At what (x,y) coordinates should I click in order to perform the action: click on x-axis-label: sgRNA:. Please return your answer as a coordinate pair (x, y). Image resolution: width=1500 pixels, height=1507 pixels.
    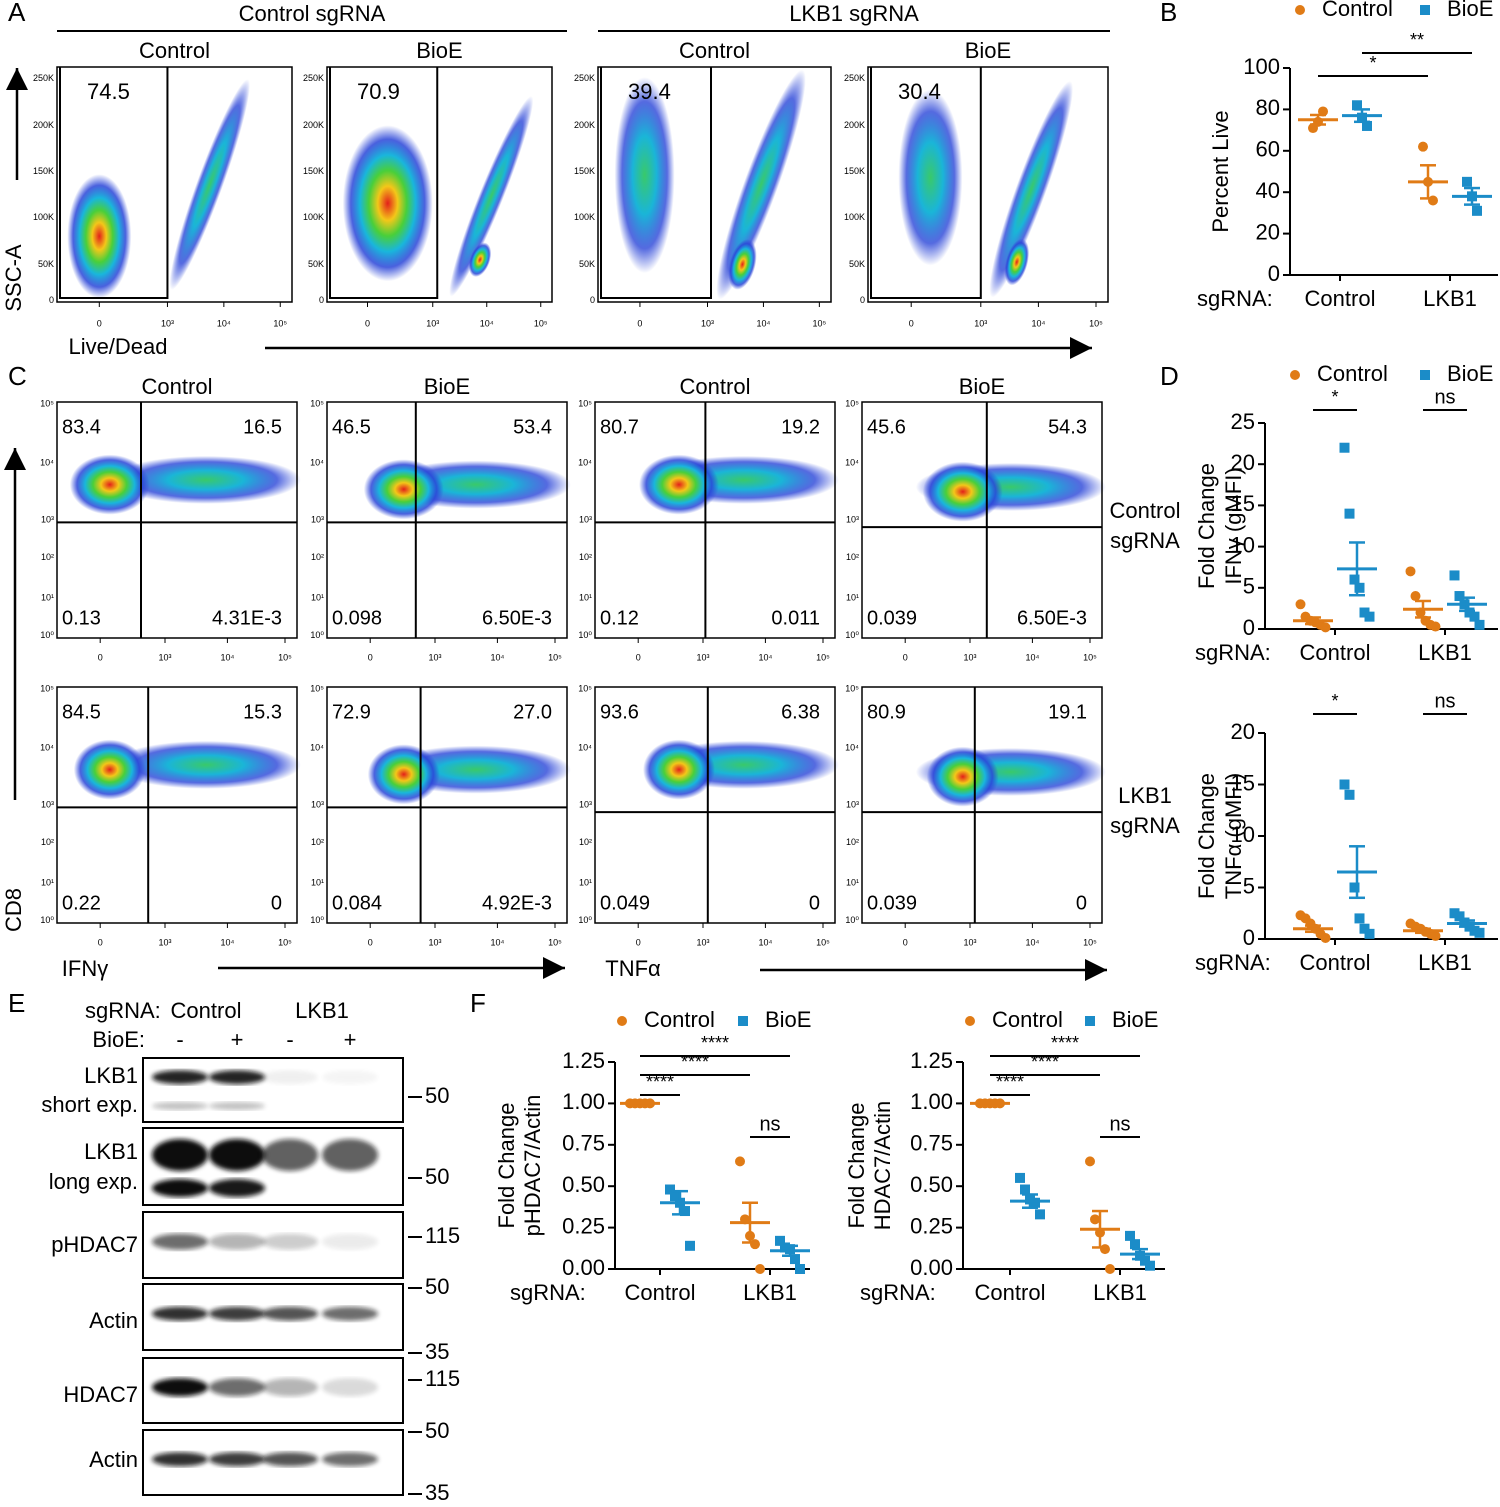
    Looking at the image, I should click on (548, 1292).